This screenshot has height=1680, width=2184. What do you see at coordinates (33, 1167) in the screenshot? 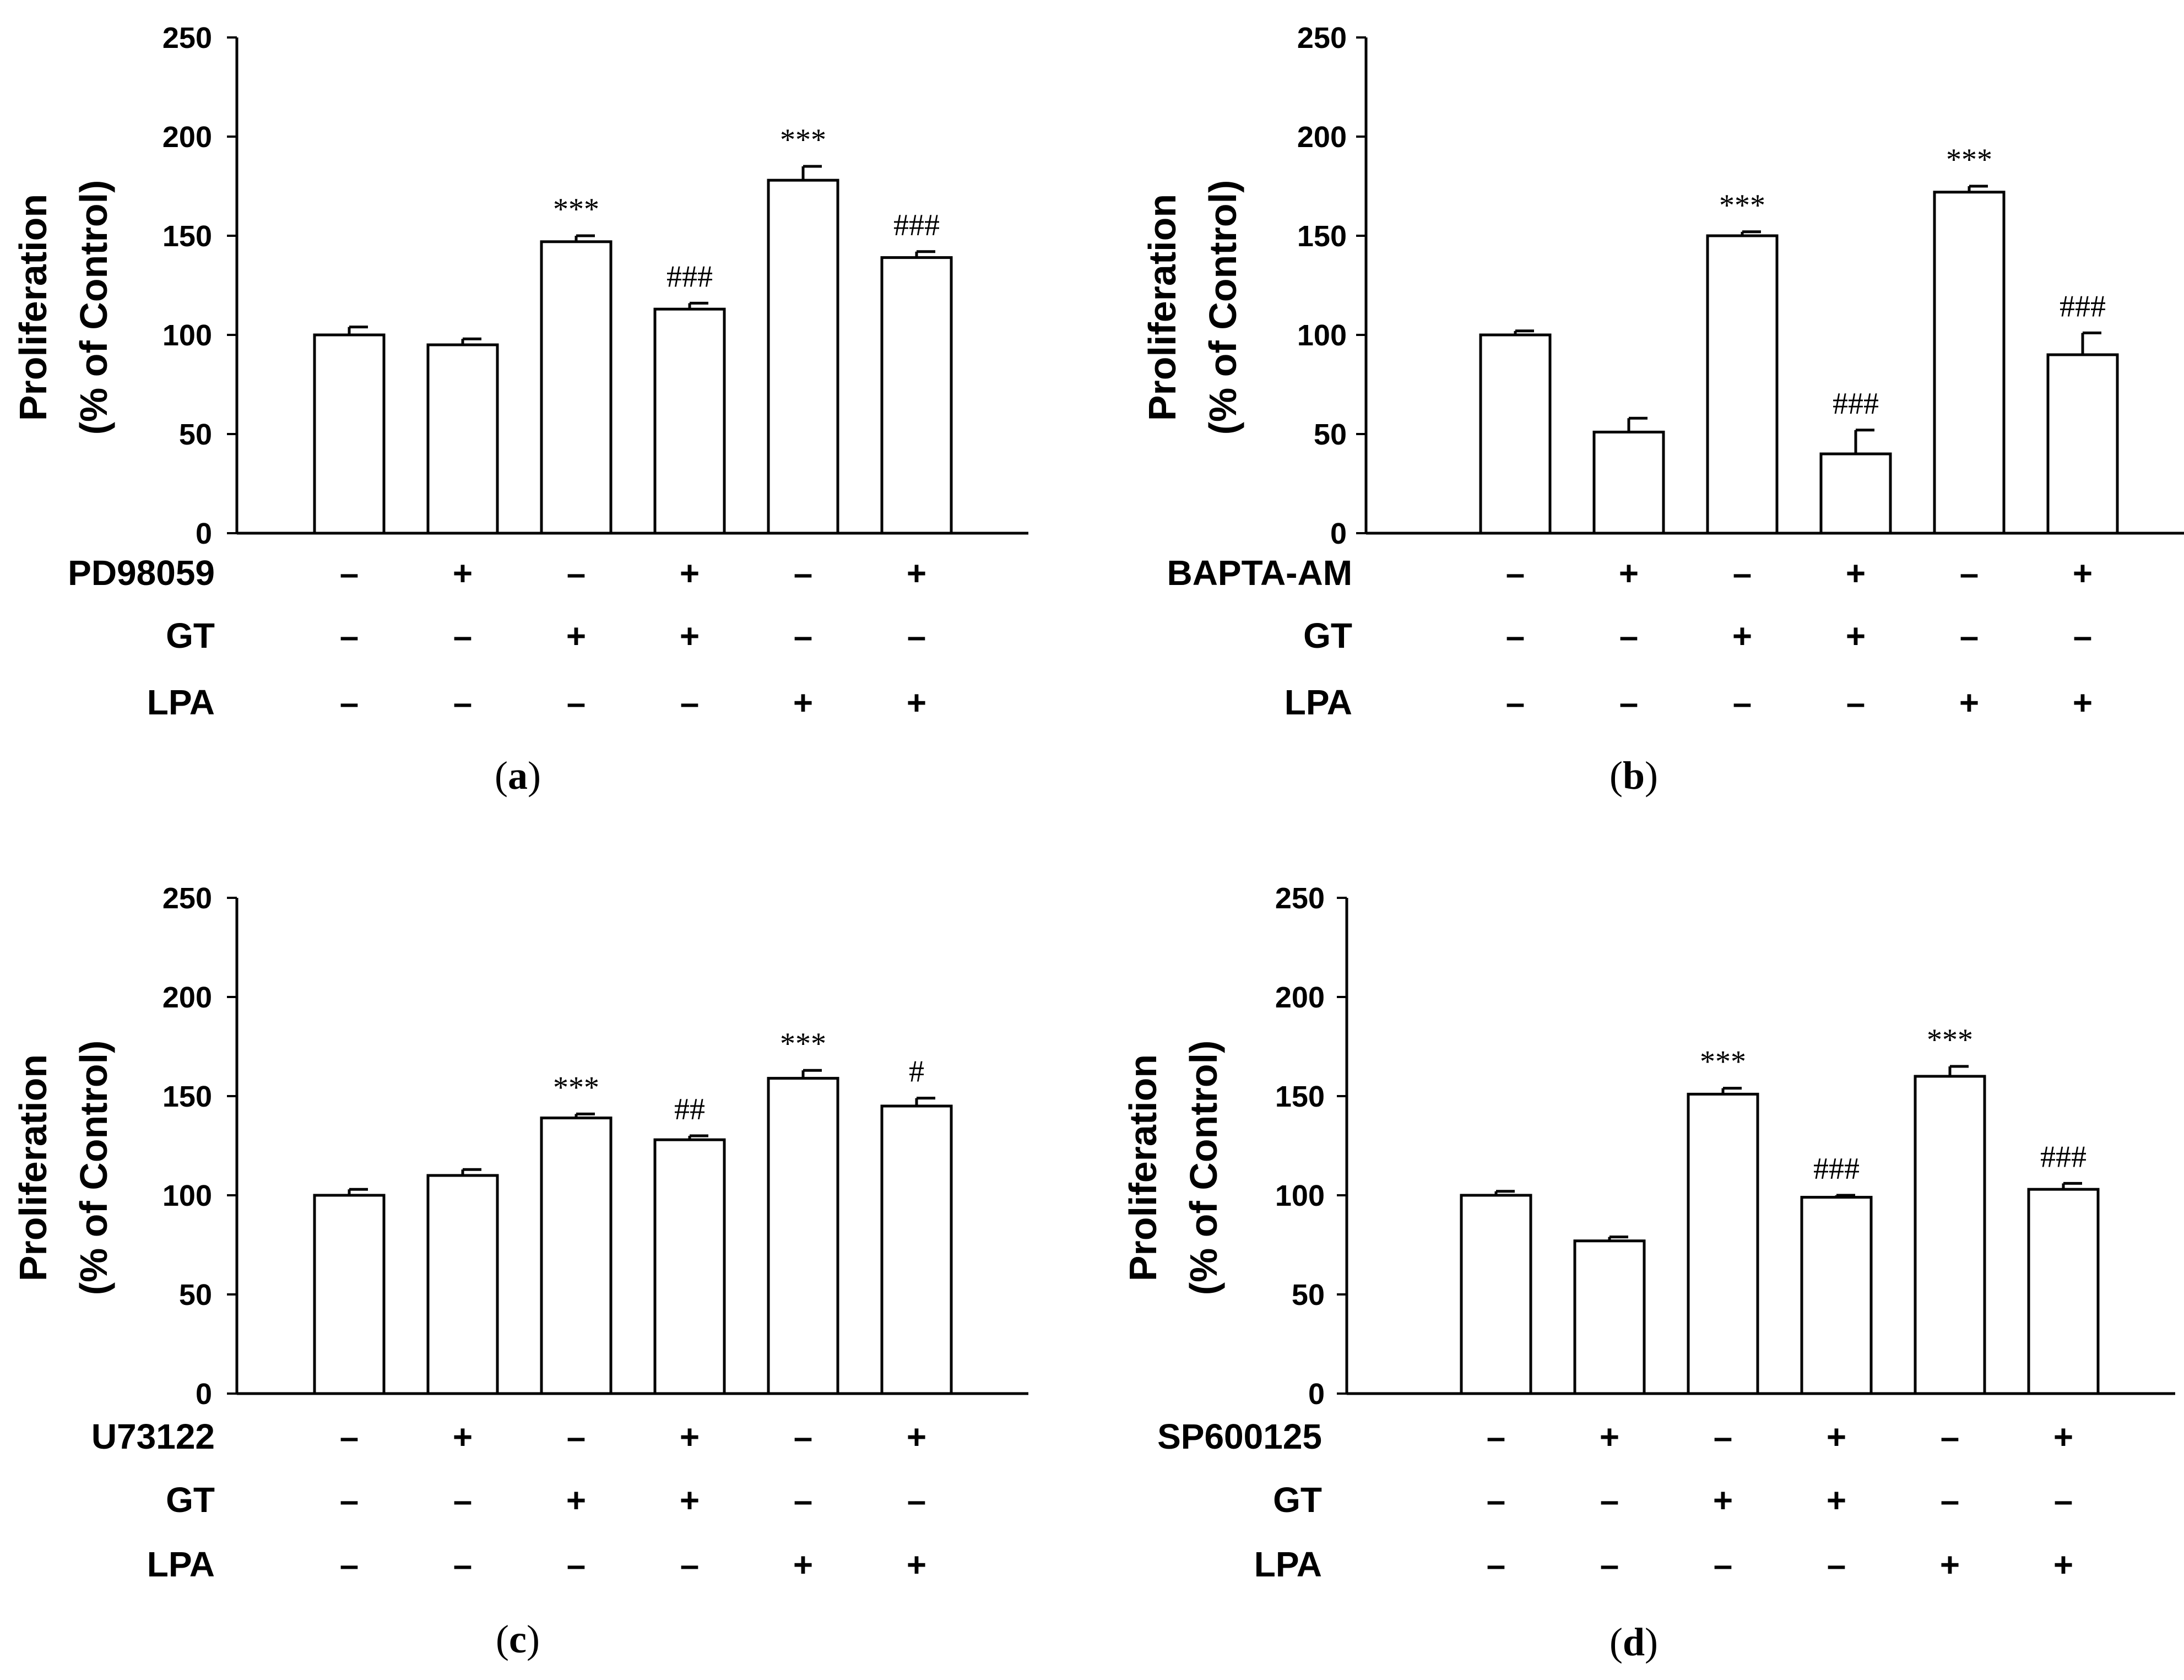
I see `y-axis-label-line1: Proliferation` at bounding box center [33, 1167].